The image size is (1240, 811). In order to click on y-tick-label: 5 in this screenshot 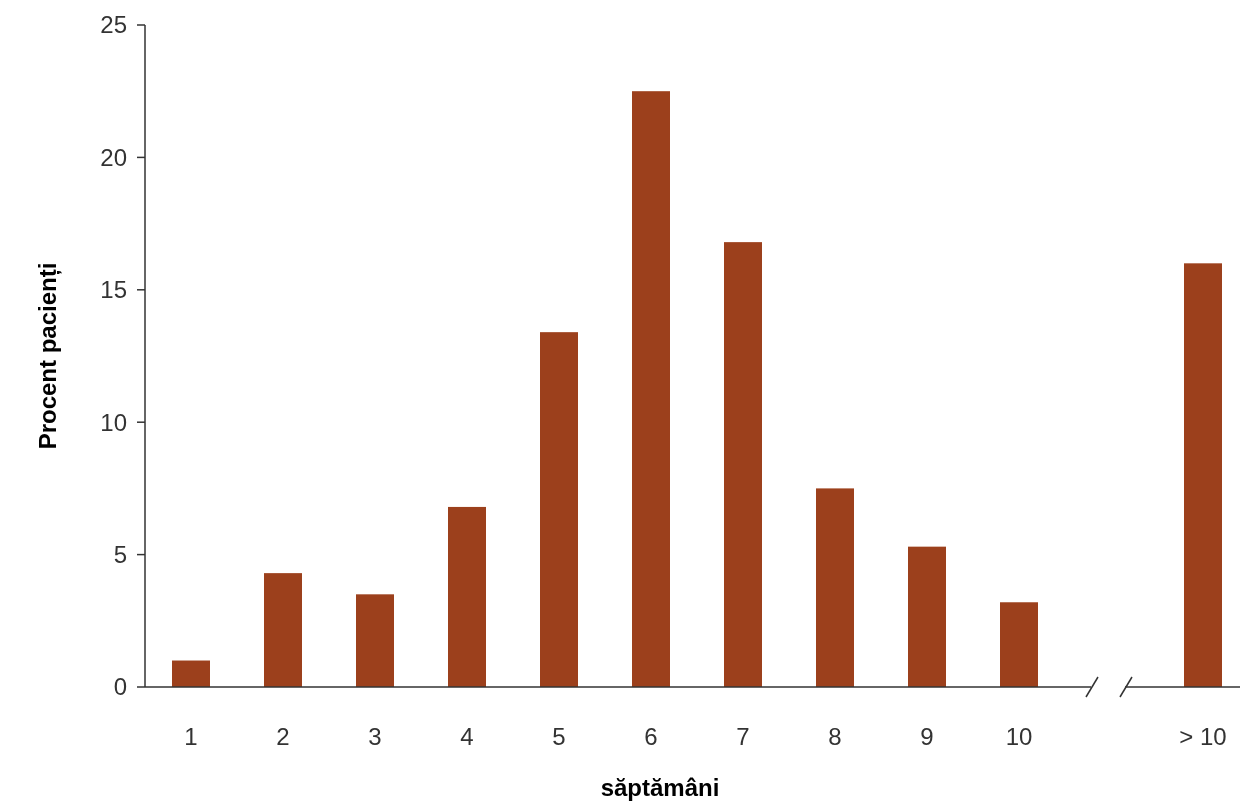, I will do `click(120, 554)`.